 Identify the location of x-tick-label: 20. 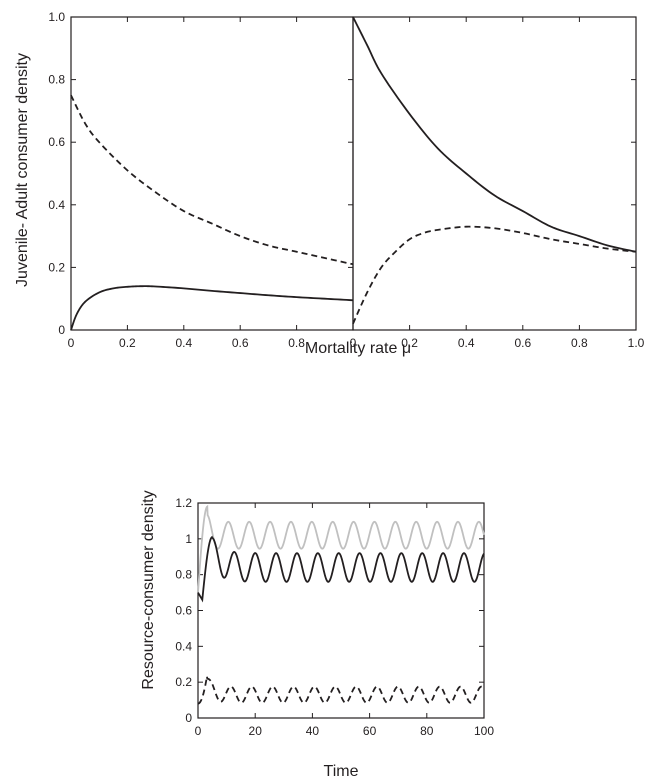
(256, 731).